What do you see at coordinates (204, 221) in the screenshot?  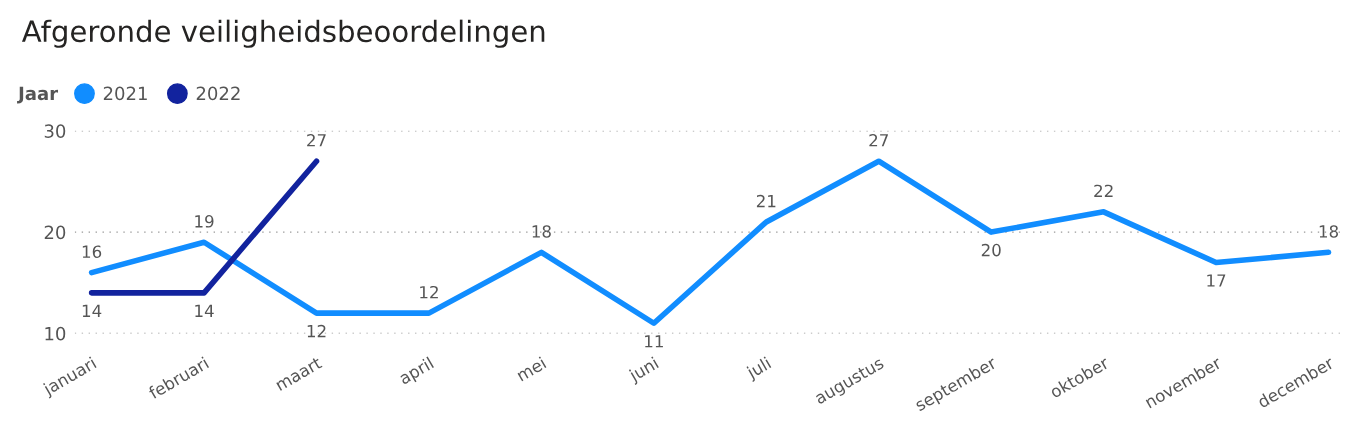 I see `data-label: 19` at bounding box center [204, 221].